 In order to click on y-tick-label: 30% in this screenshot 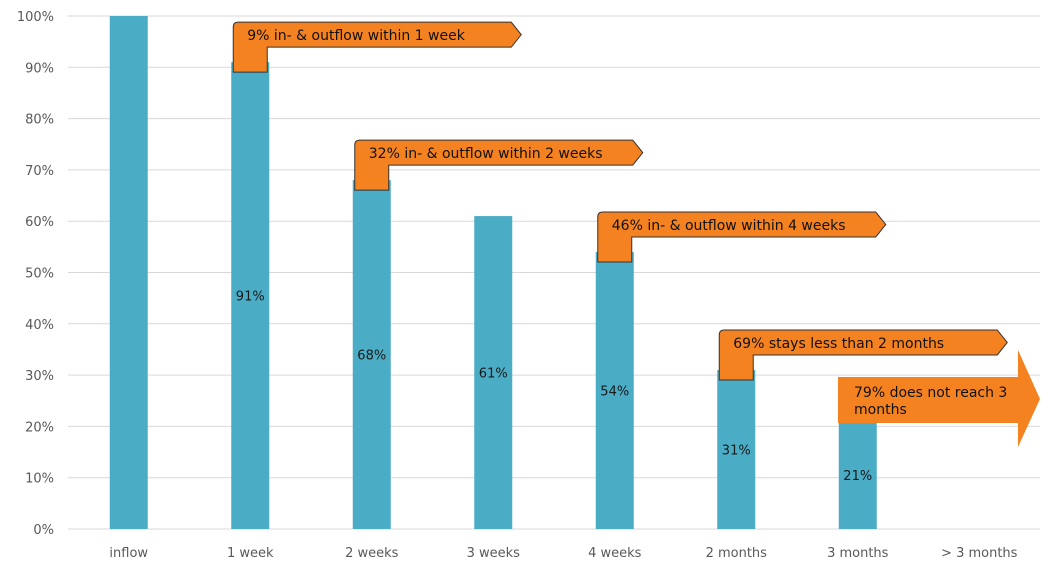, I will do `click(39, 376)`.